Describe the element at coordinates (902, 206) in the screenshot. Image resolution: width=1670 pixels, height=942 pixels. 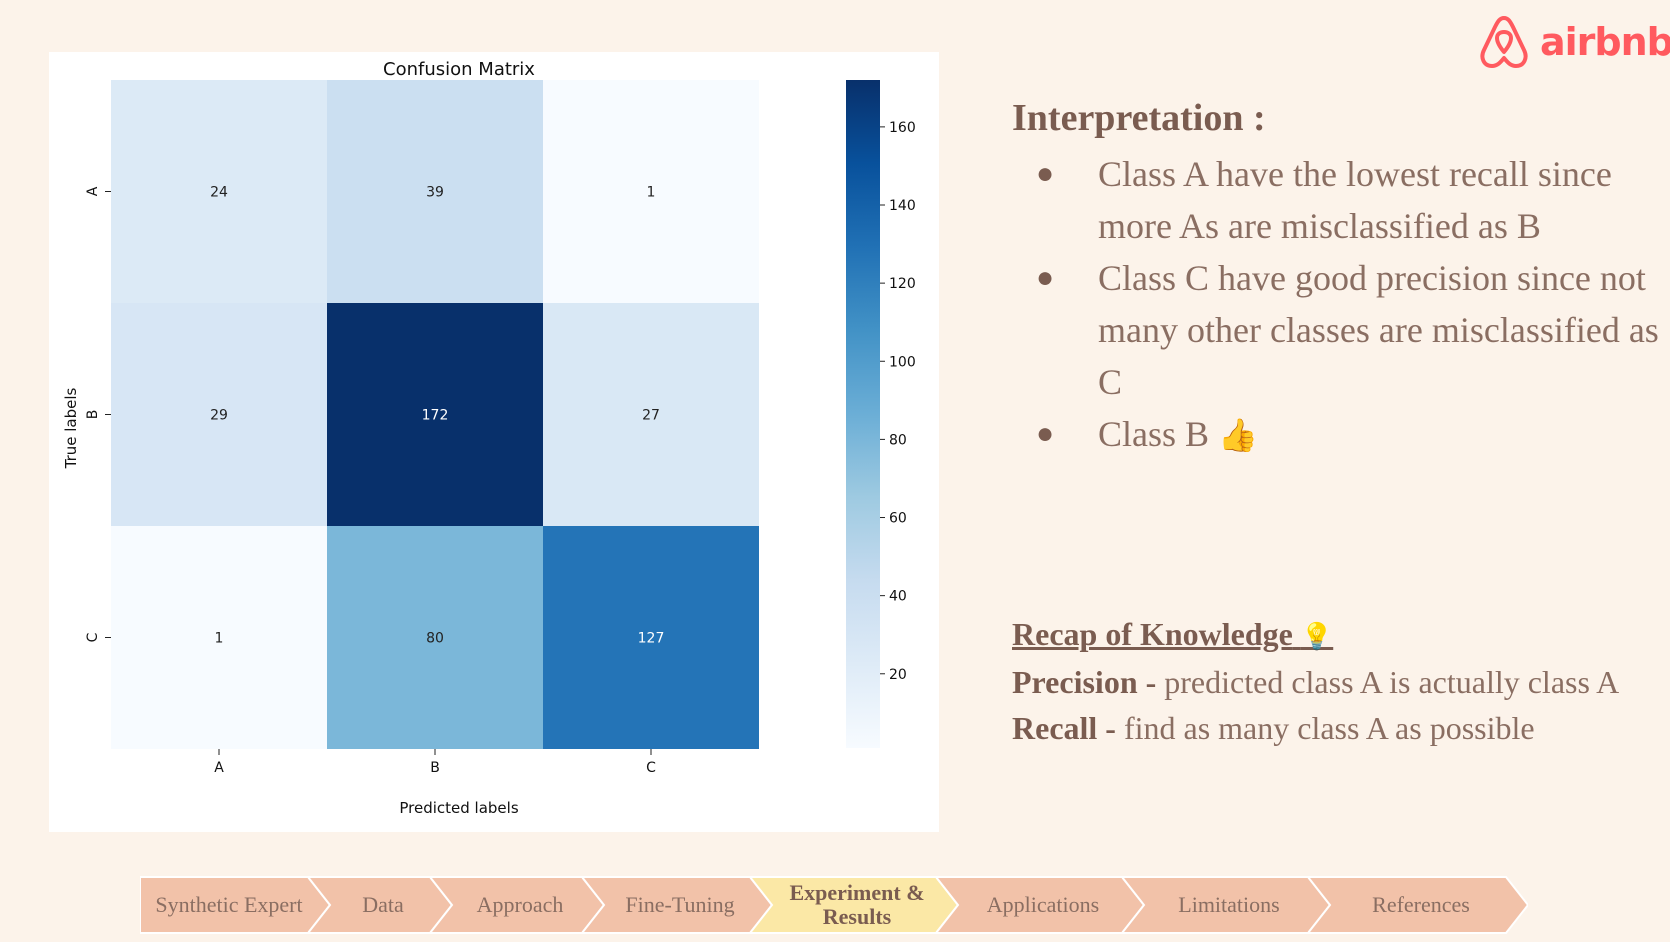
I see `colorbar-tick-label: 140` at that location.